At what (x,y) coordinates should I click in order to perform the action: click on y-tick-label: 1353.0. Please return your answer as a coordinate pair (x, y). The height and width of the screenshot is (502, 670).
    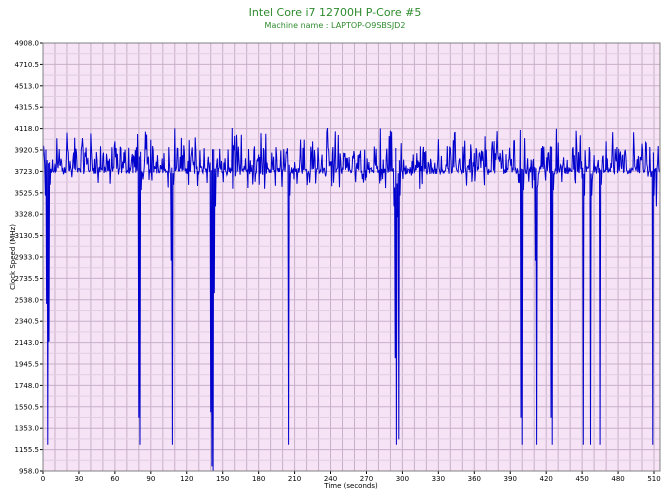
    Looking at the image, I should click on (27, 429).